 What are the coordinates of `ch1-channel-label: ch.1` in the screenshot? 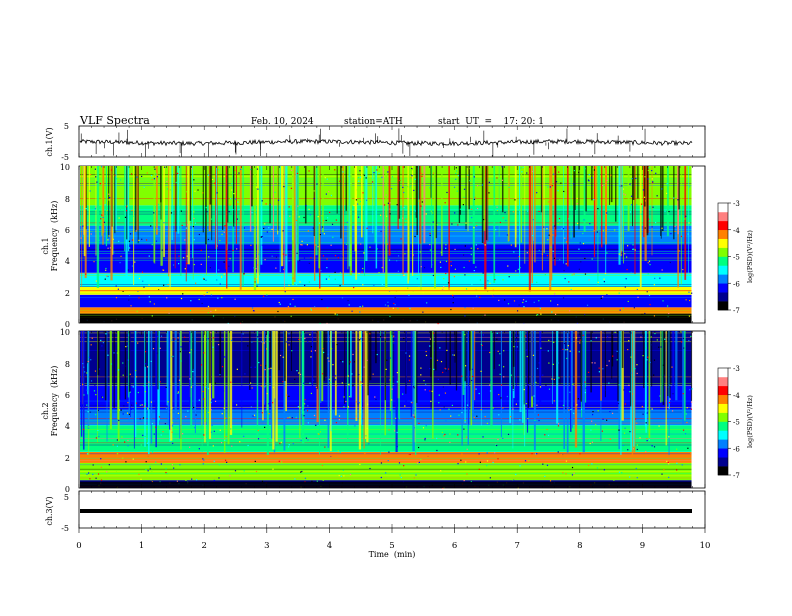 It's located at (45, 245).